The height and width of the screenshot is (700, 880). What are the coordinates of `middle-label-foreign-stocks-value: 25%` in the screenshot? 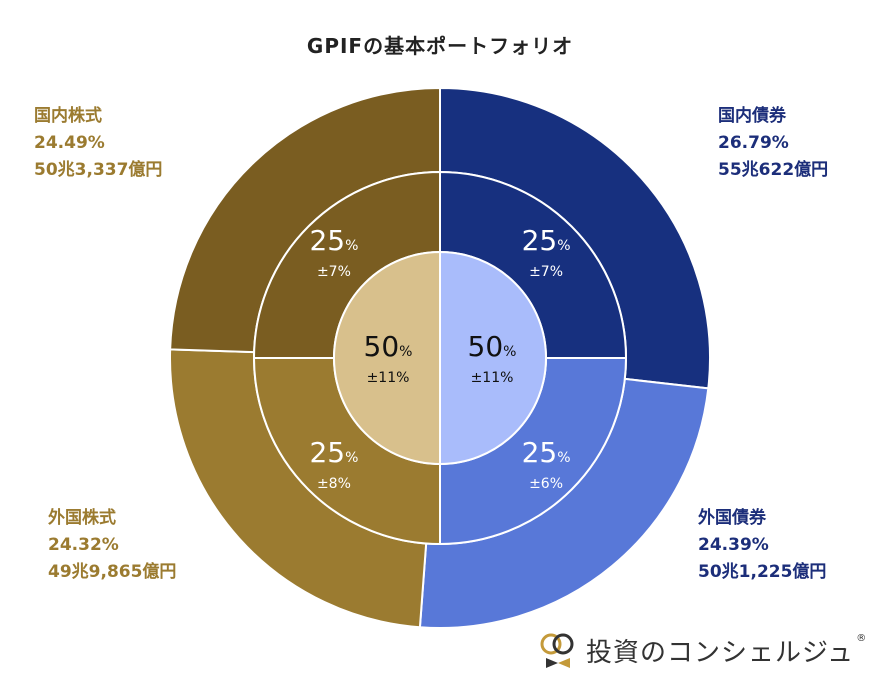 It's located at (333, 452).